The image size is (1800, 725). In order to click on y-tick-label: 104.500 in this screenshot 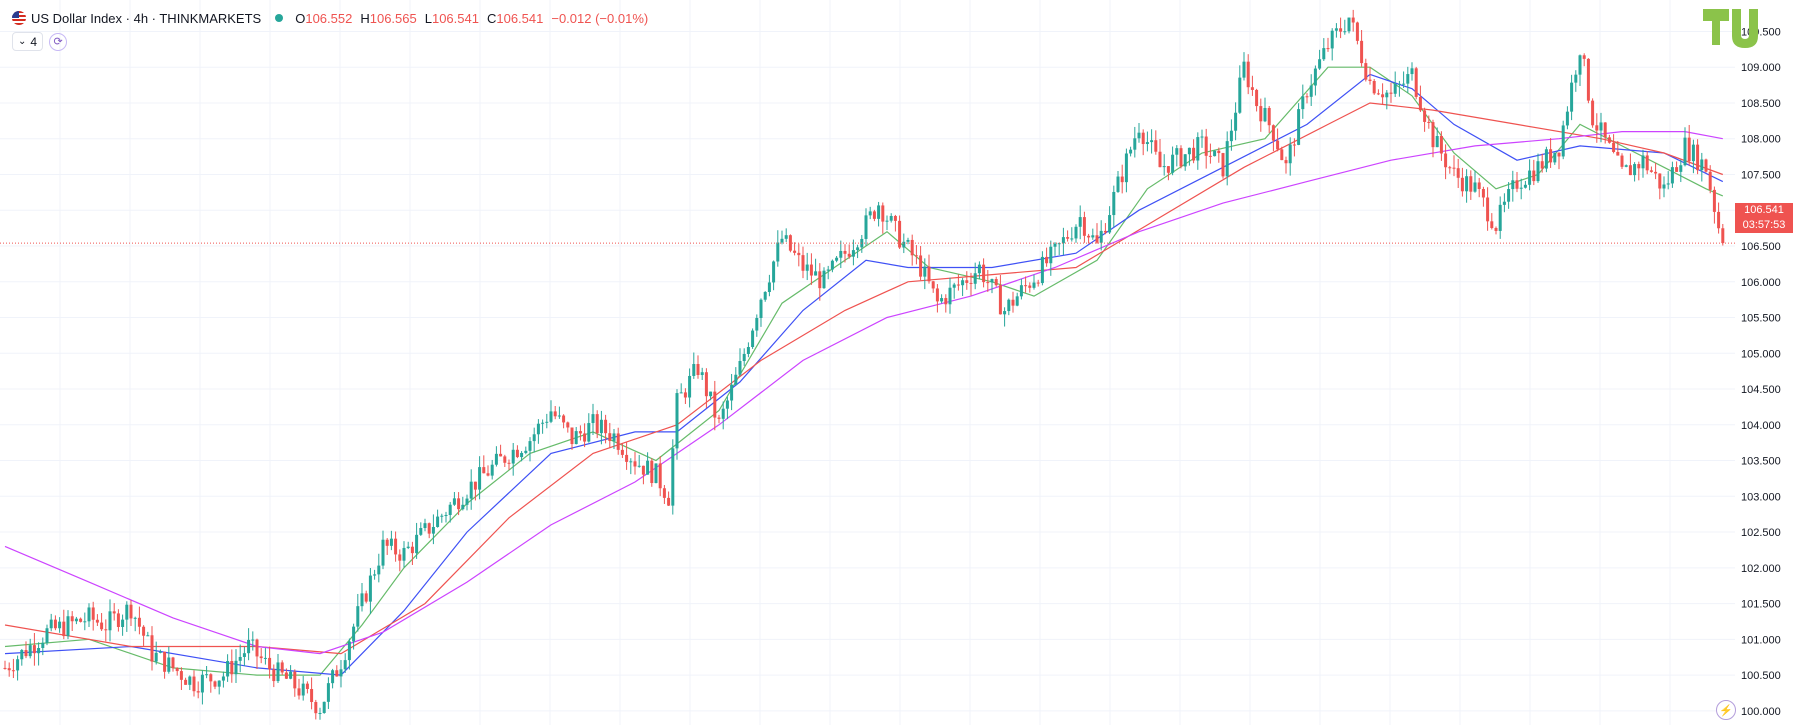, I will do `click(1761, 390)`.